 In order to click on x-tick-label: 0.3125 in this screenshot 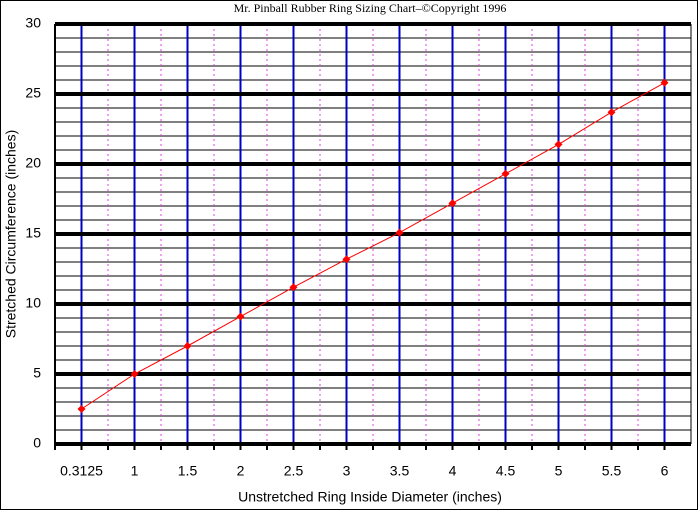, I will do `click(81, 471)`.